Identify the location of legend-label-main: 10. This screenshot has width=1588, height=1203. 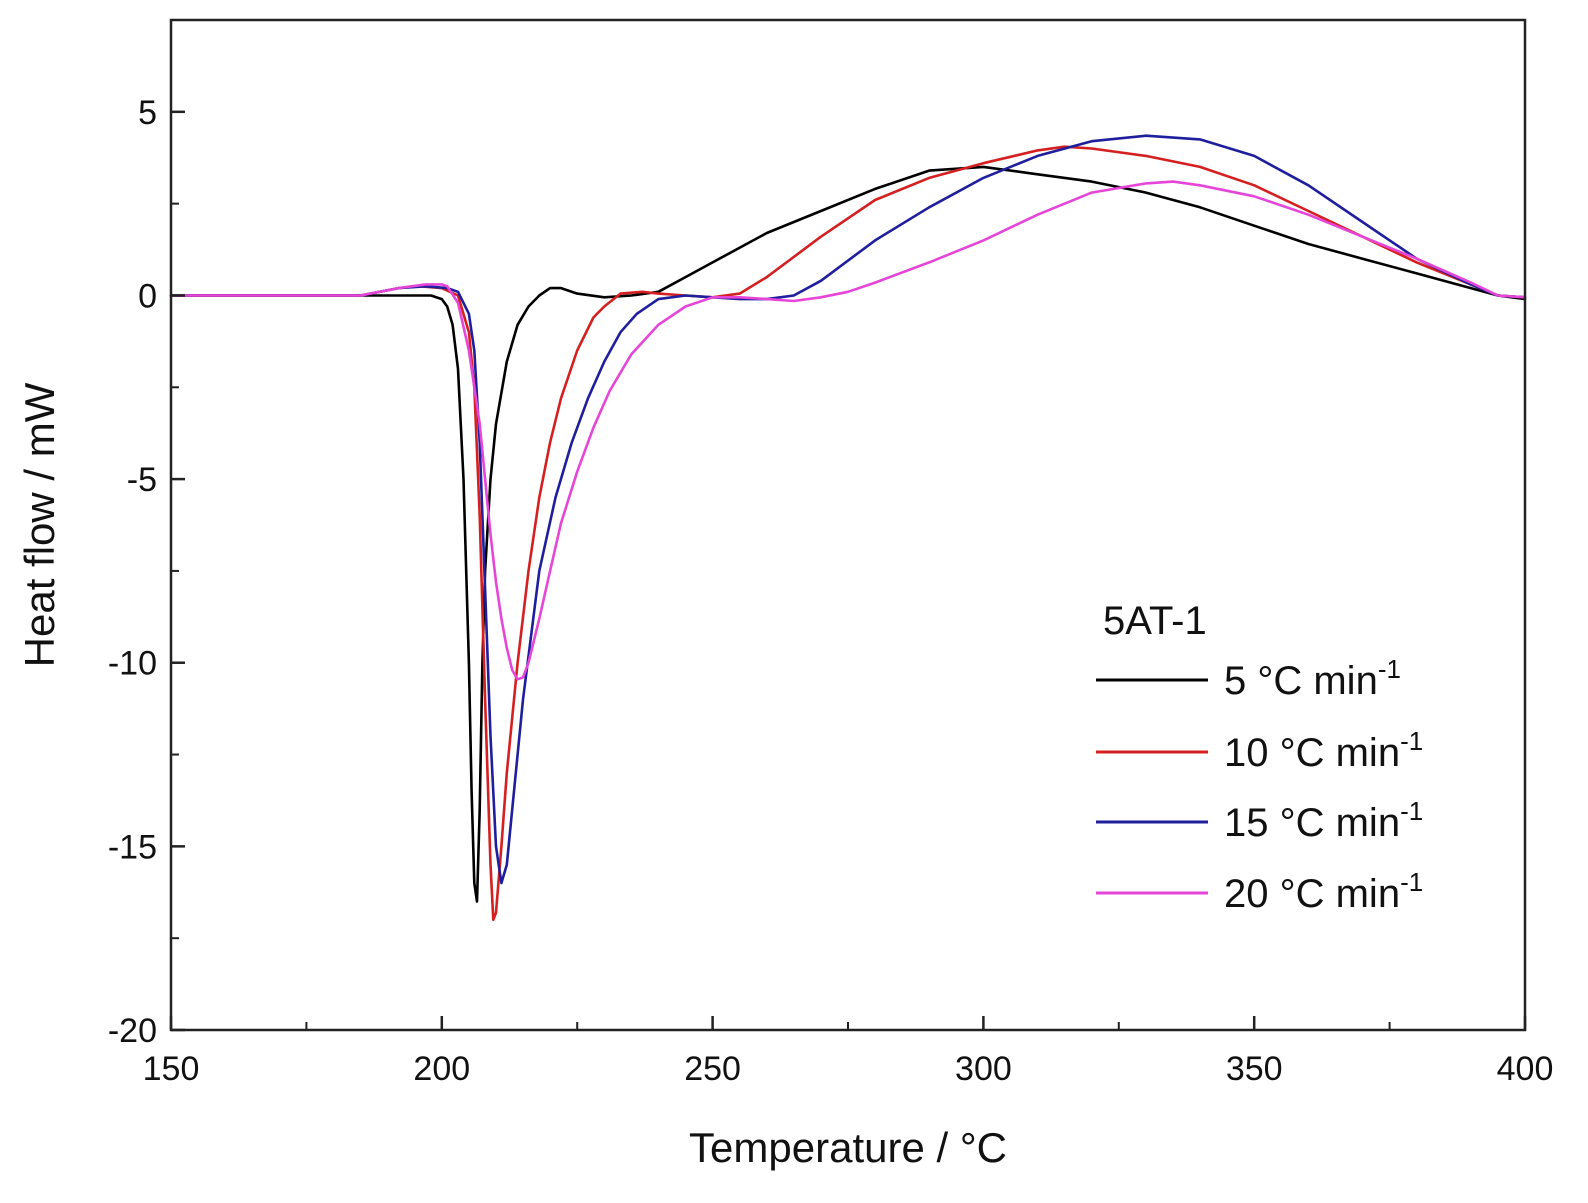
(1252, 753).